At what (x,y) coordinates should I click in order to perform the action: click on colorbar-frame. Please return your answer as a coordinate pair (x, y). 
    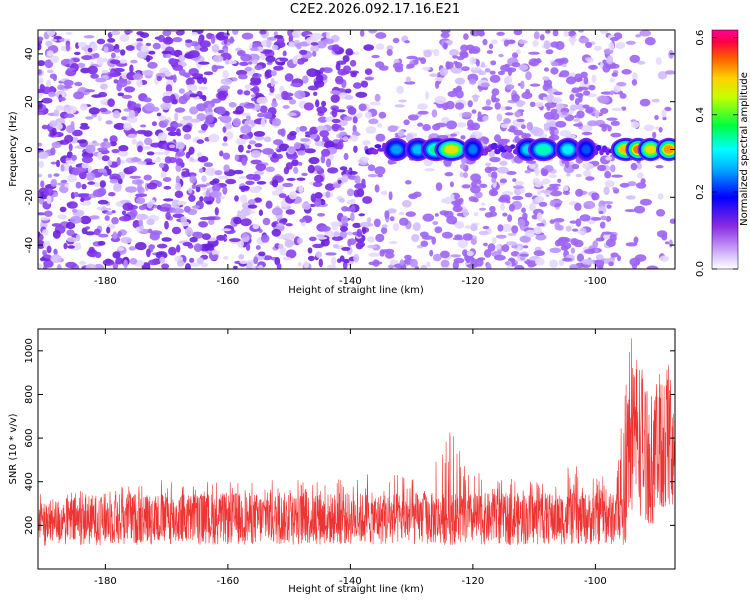
    Looking at the image, I should click on (725, 149).